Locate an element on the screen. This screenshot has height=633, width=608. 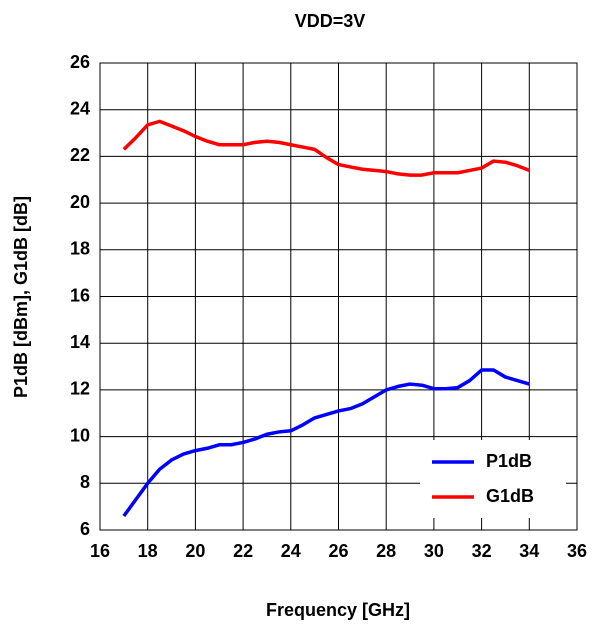
y-tick-label: 8 is located at coordinates (85, 482).